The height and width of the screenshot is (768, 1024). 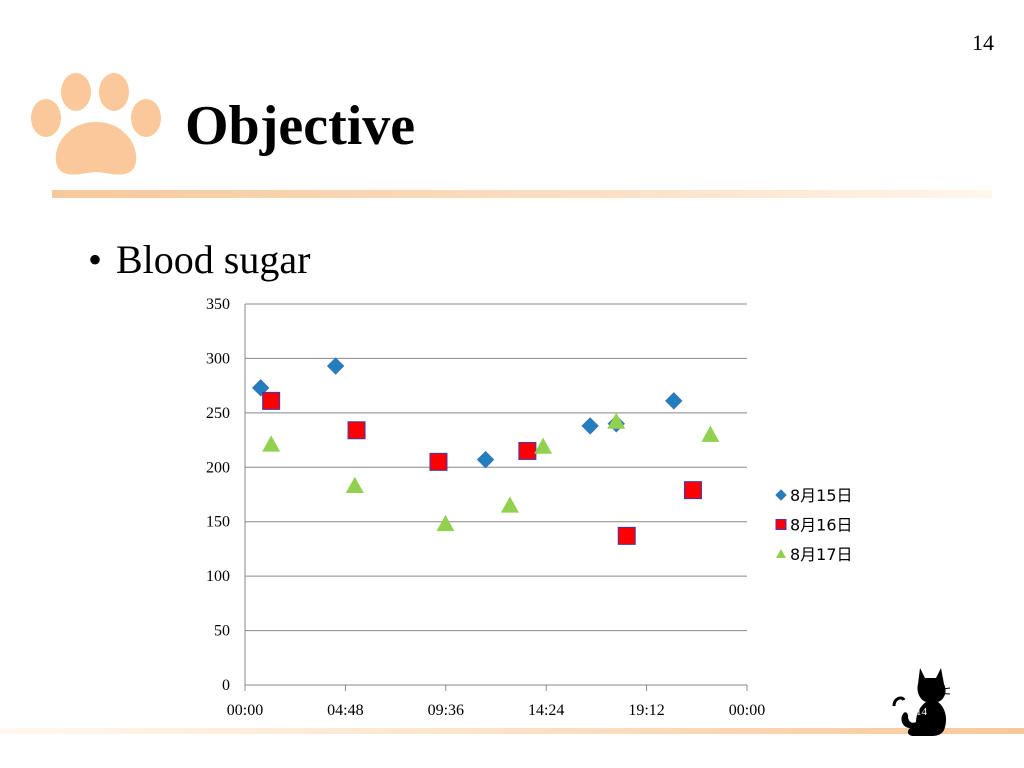 I want to click on black-cat-icon, so click(x=921, y=702).